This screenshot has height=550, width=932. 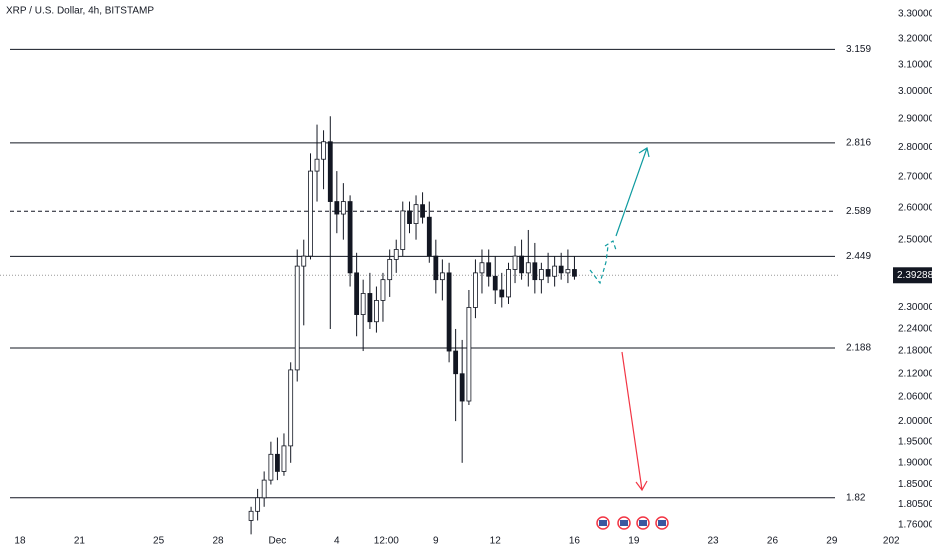 What do you see at coordinates (858, 256) in the screenshot?
I see `level-label: 2.449` at bounding box center [858, 256].